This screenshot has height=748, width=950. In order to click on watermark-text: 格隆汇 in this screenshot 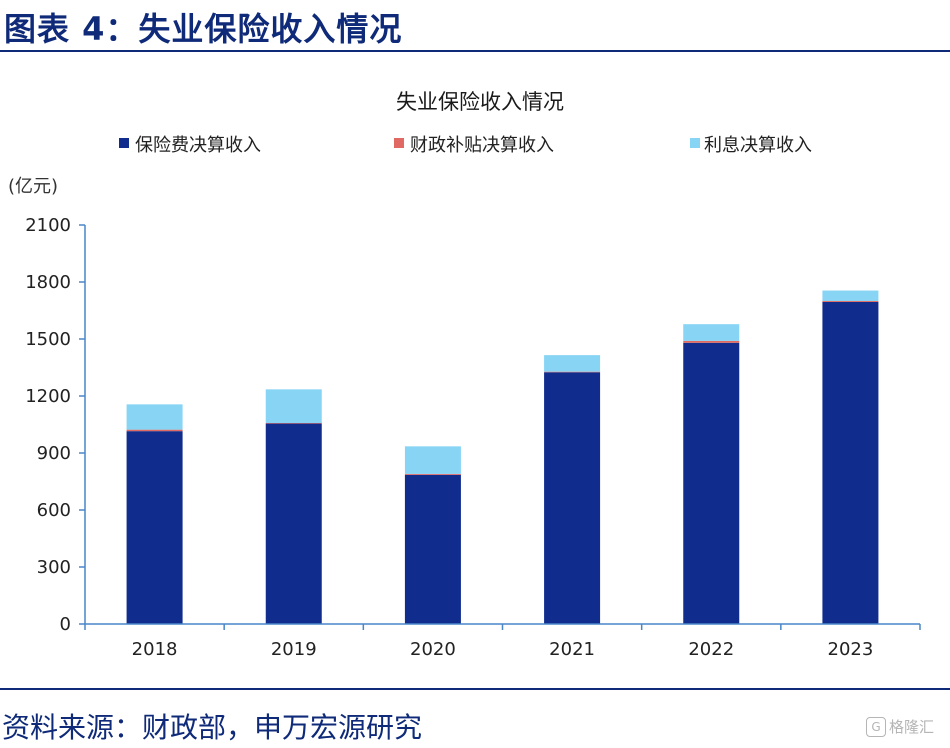, I will do `click(912, 727)`.